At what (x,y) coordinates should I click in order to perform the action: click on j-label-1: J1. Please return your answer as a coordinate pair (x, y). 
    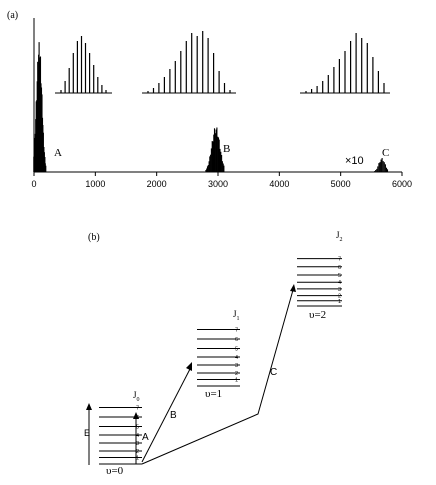
    Looking at the image, I should click on (236, 315).